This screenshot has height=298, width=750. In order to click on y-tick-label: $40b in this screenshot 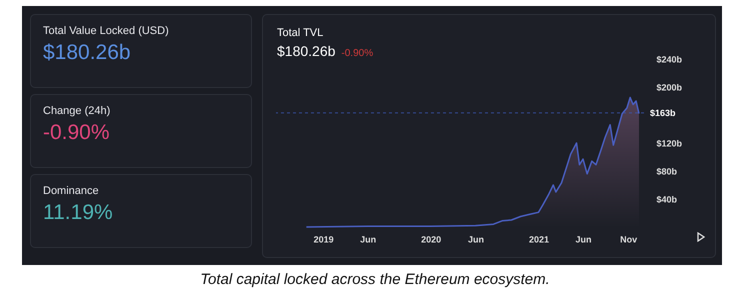, I will do `click(667, 199)`.